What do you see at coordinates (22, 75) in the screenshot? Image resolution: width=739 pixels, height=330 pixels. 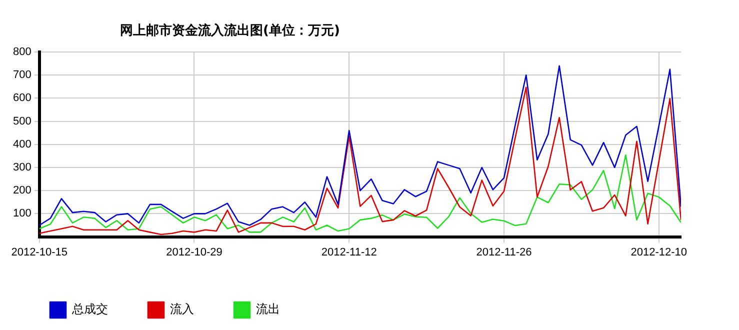 I see `y-tick-label: 700` at bounding box center [22, 75].